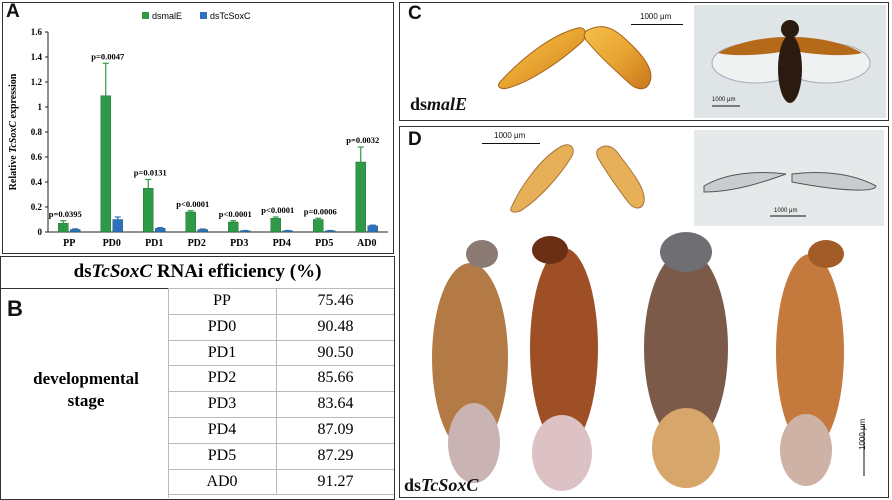 The height and width of the screenshot is (500, 892). What do you see at coordinates (167, 16) in the screenshot?
I see `legend-label: dsmalE` at bounding box center [167, 16].